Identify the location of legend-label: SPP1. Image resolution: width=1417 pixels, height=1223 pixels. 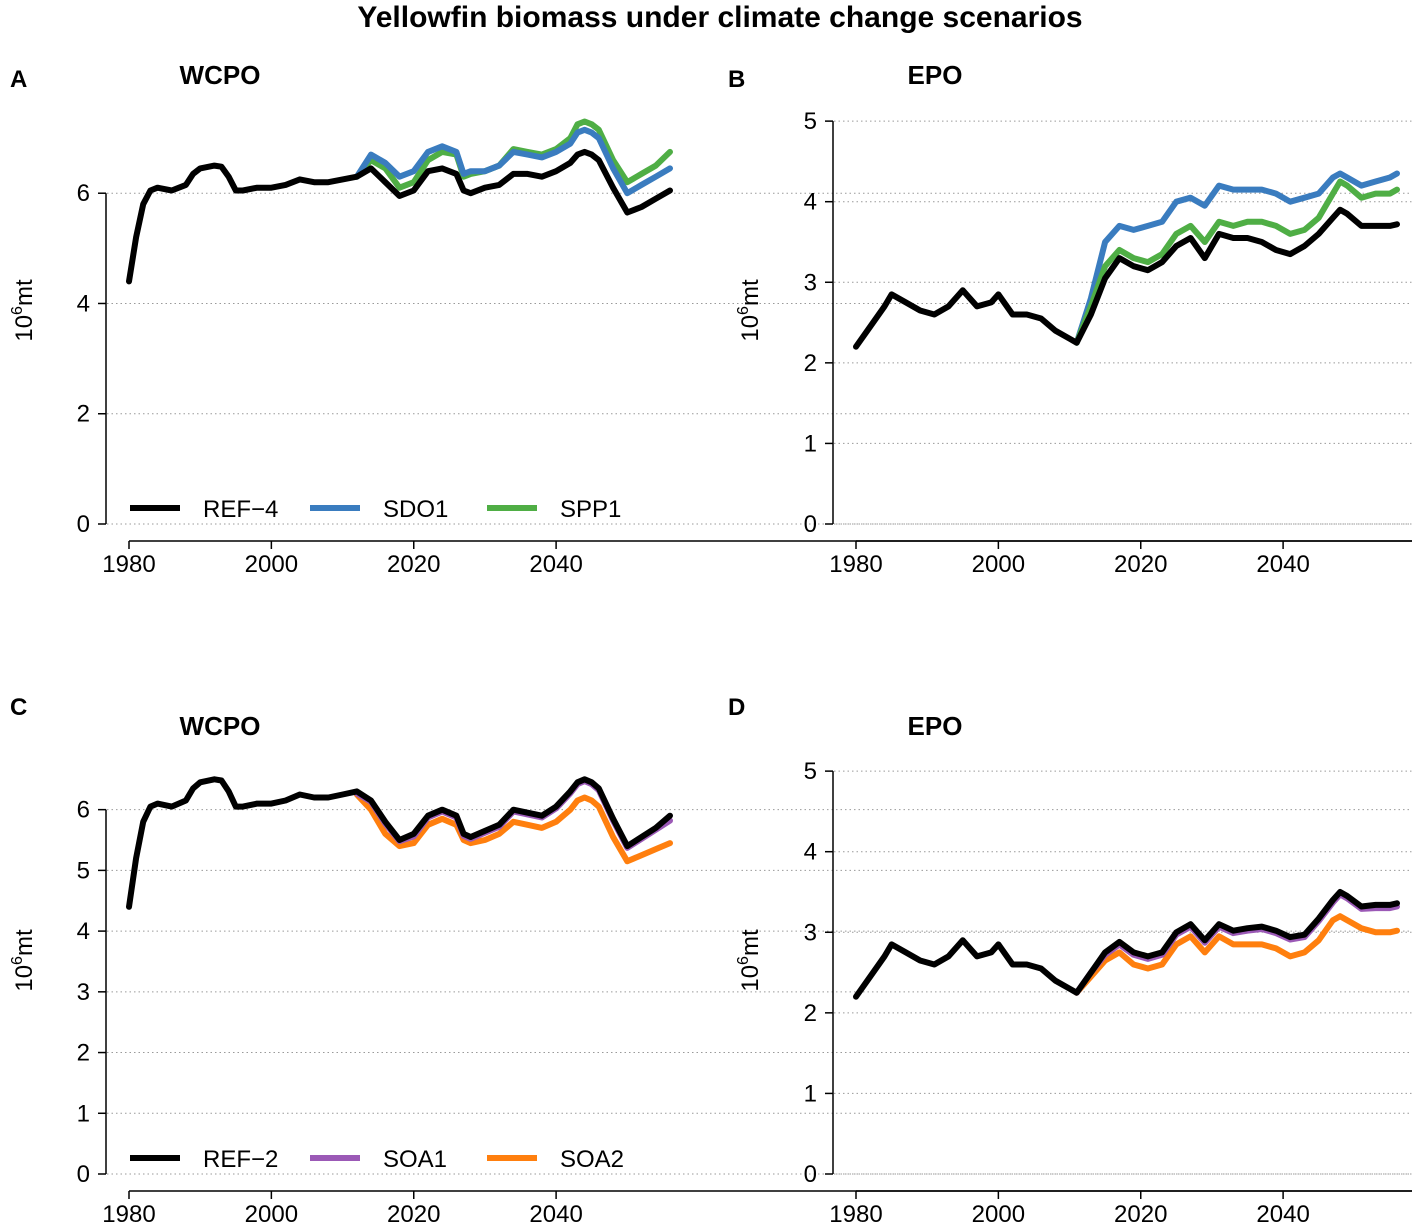
(590, 509).